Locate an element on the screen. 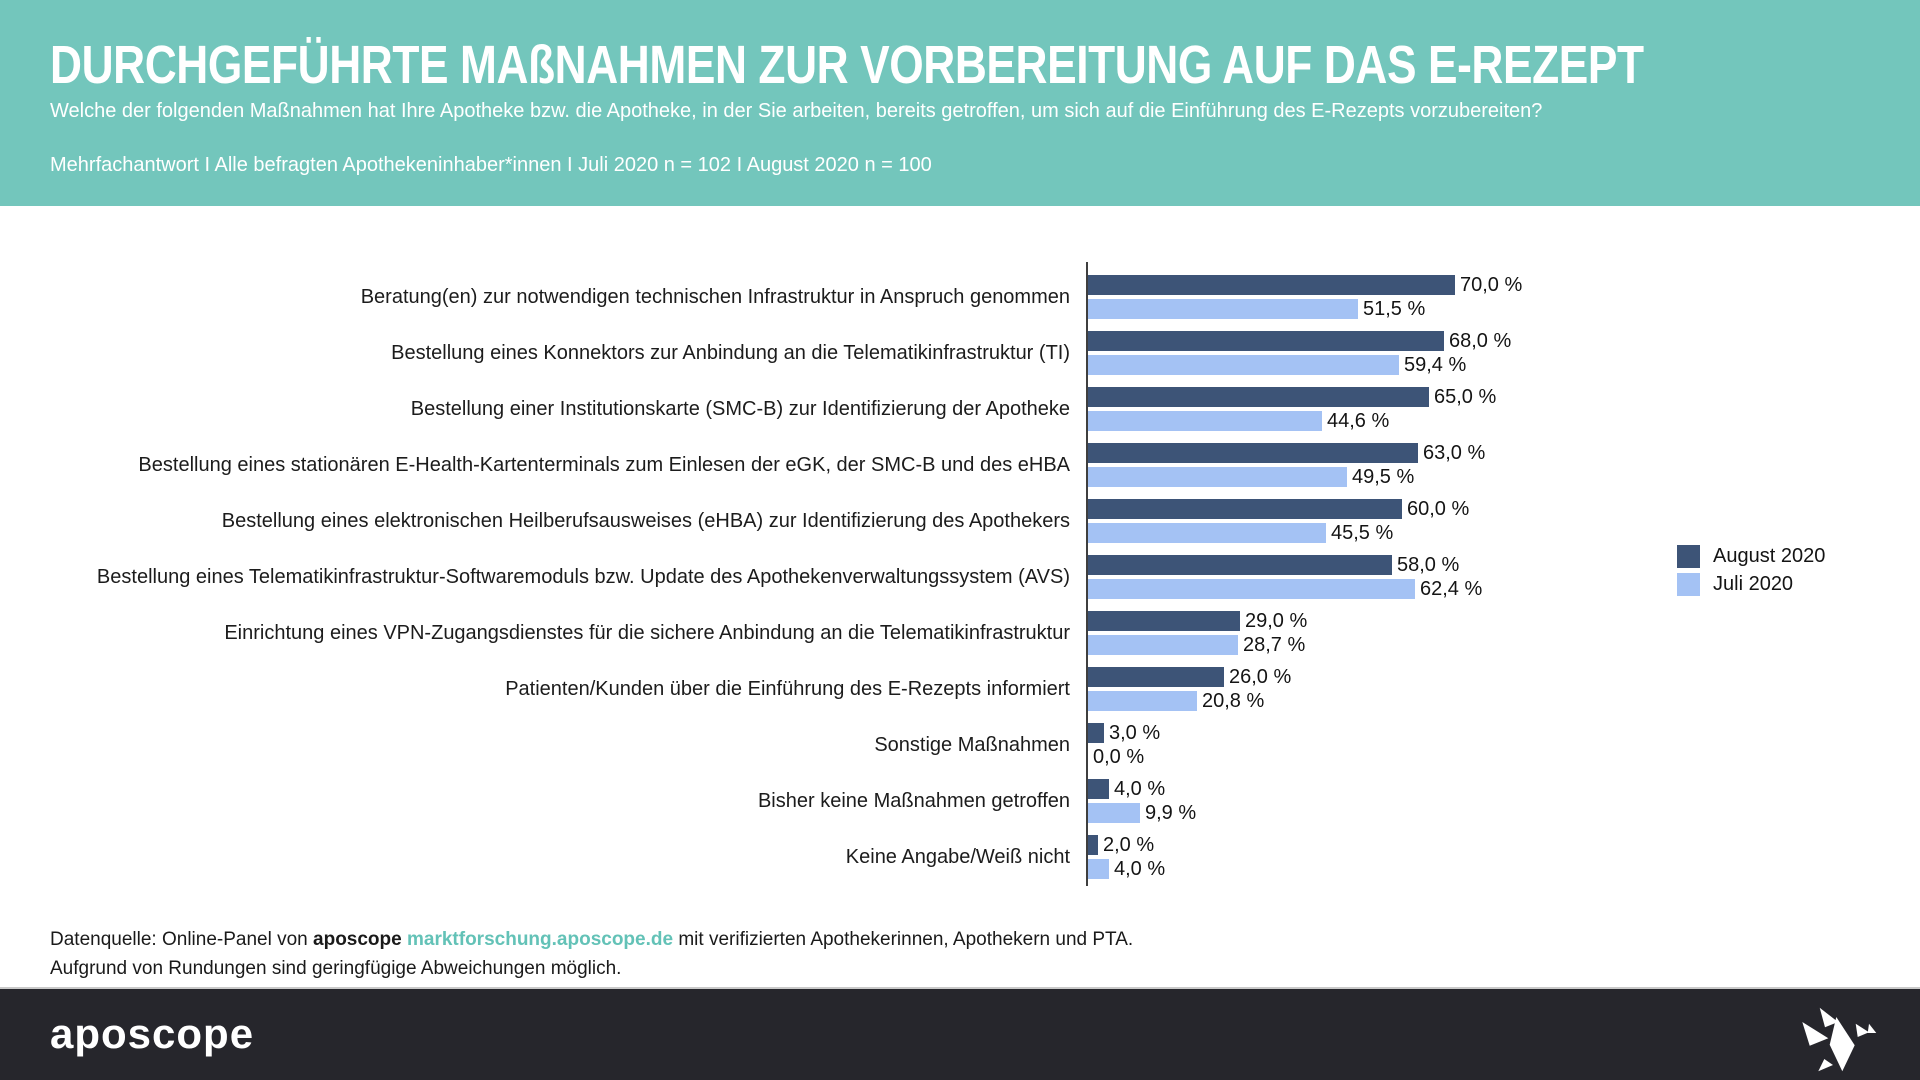  category-label: Keine Angabe/Weiß nicht is located at coordinates (957, 856).